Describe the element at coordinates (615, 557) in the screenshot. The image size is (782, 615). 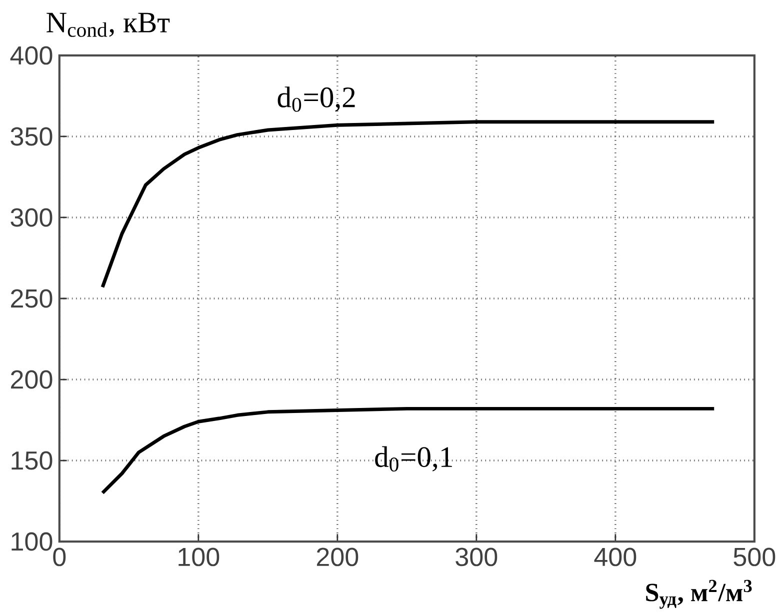
I see `x-tick-label: 400` at that location.